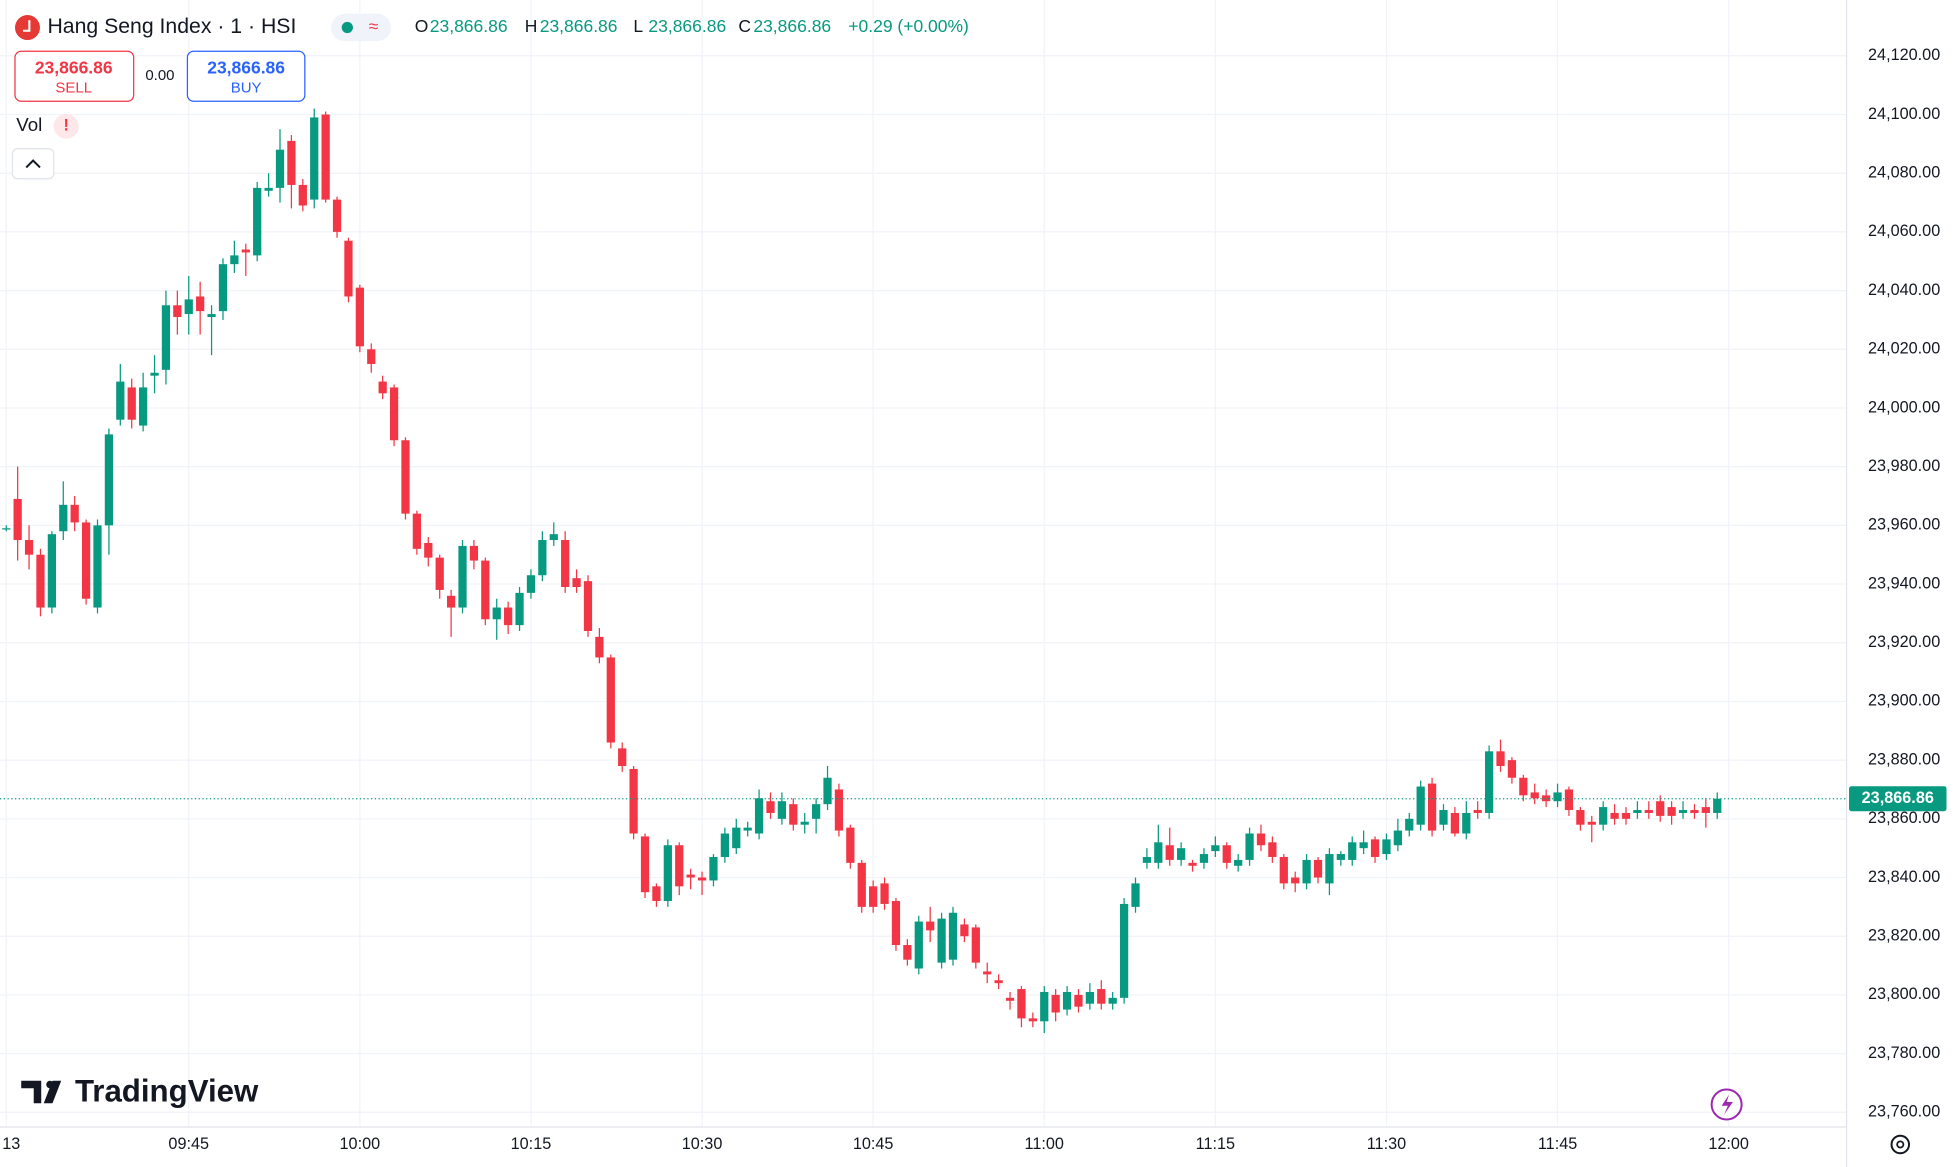 The image size is (1959, 1167). Describe the element at coordinates (1044, 1144) in the screenshot. I see `x-tick-label: 11:00` at that location.